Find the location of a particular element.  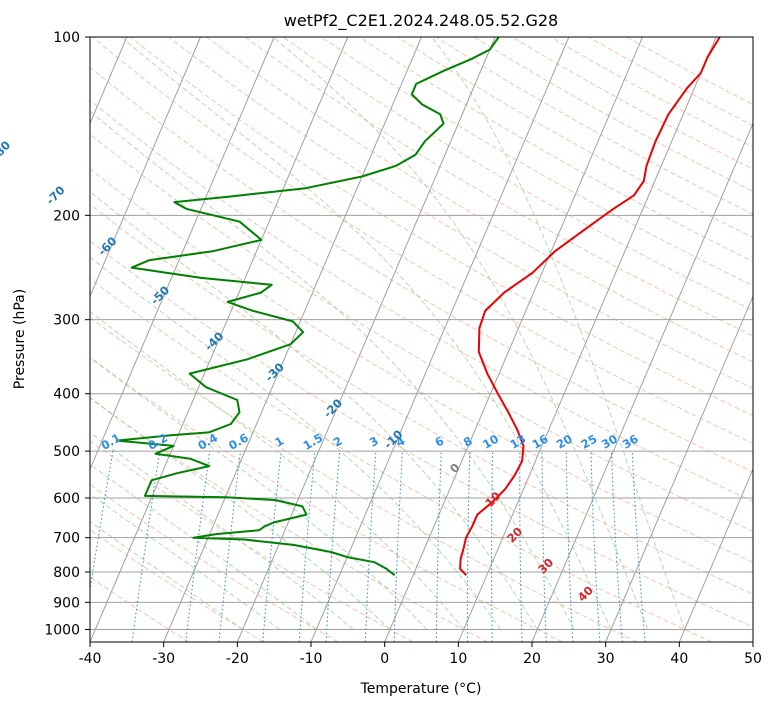

isotherm-label: -80 is located at coordinates (6, 150).